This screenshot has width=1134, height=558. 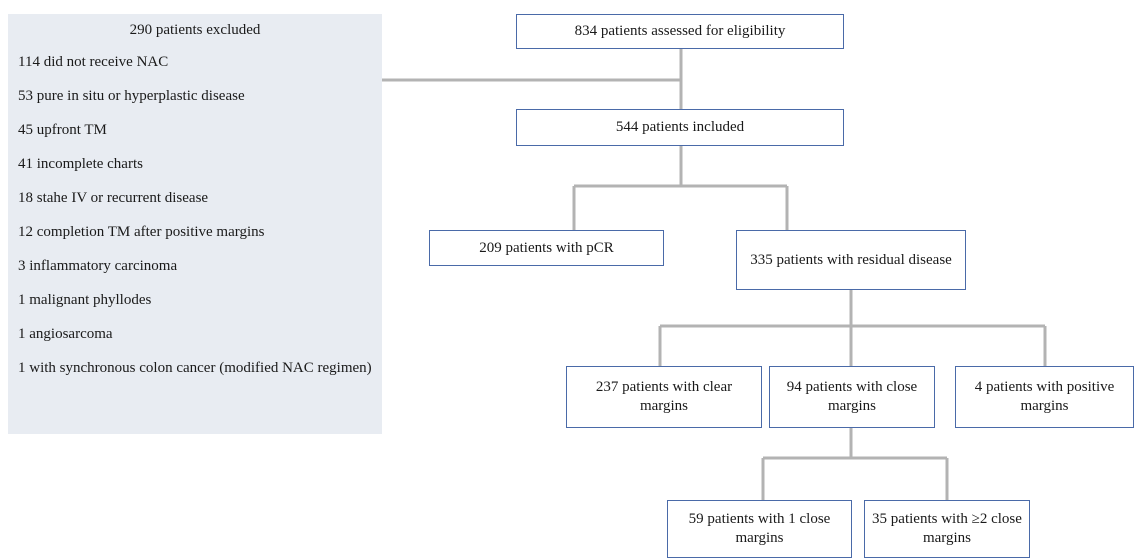 I want to click on exclusion-item: 41 incomplete charts, so click(x=80, y=164).